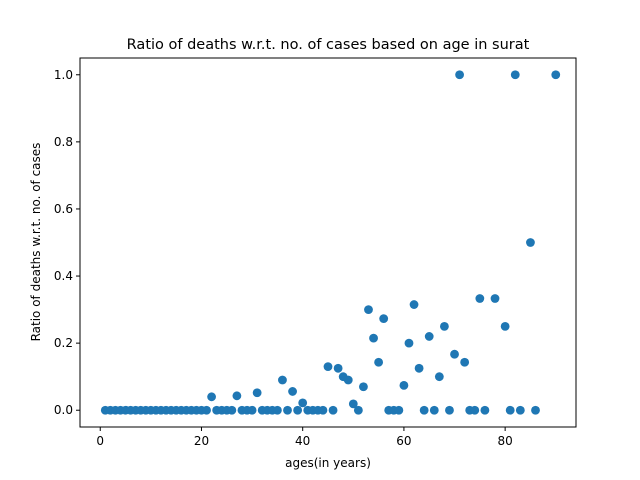  I want to click on y-tick-label: 0.2, so click(63, 343).